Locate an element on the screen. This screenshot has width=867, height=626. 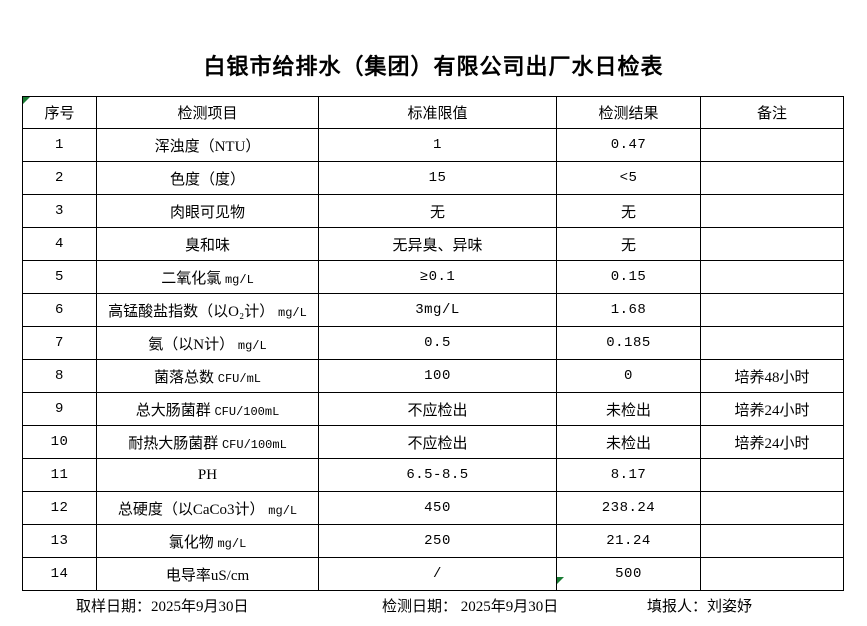
column-header-result: 检测结果 is located at coordinates (628, 112).